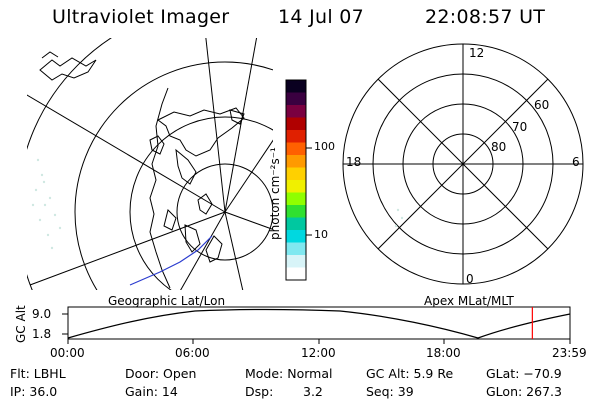 The width and height of the screenshot is (600, 400). I want to click on time-tick-2359: 23:59, so click(569, 353).